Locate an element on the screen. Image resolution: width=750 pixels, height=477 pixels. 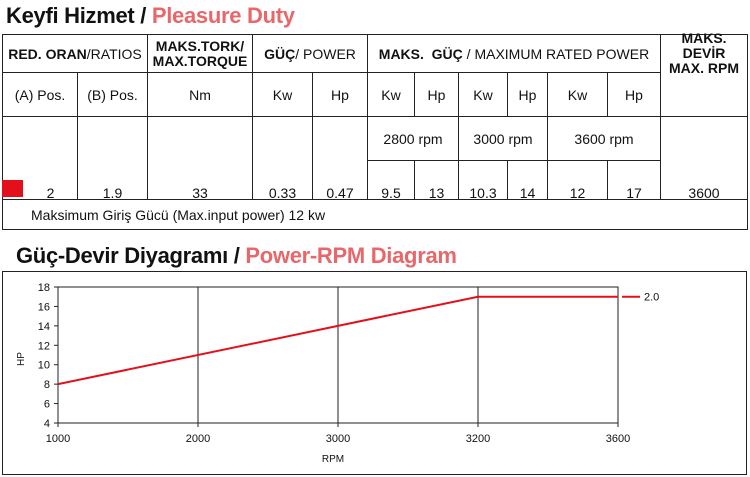
table-border-top is located at coordinates (375, 34).